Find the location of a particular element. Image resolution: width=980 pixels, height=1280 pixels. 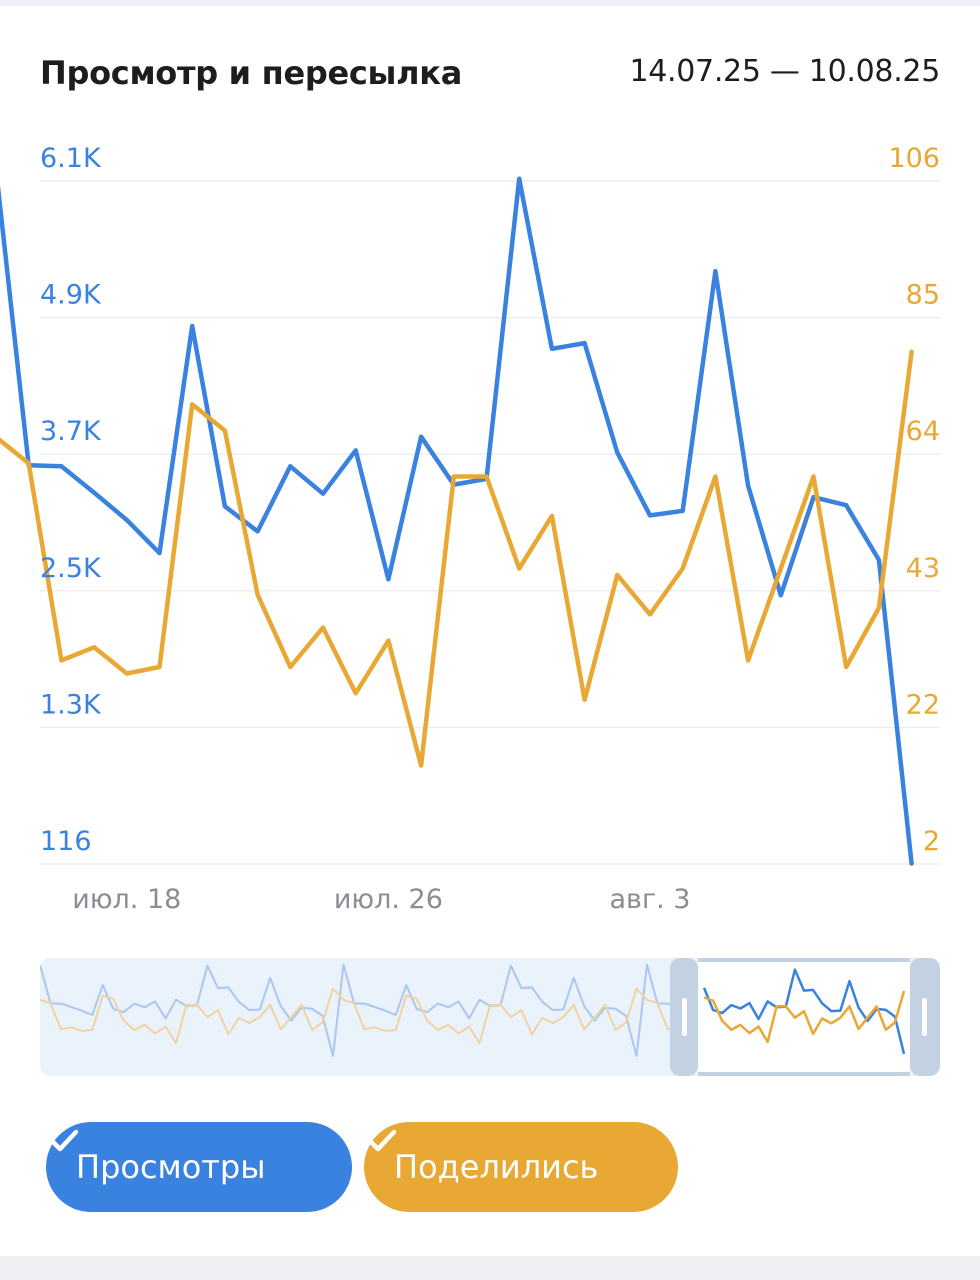

range-navigator is located at coordinates (490, 1017).